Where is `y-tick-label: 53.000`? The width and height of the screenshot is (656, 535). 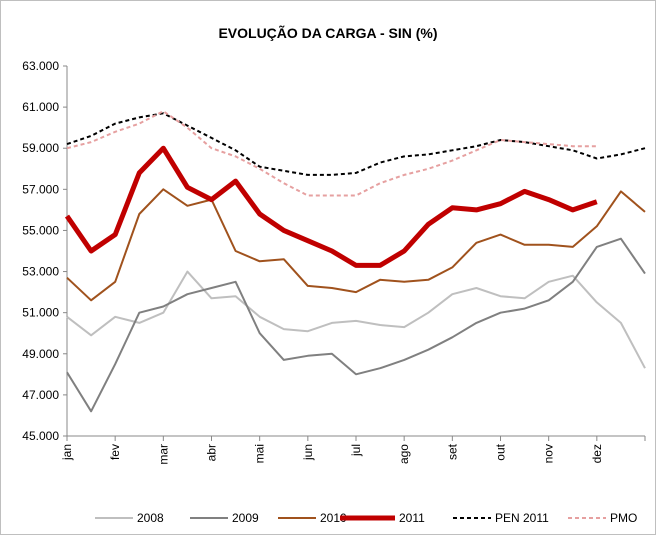 y-tick-label: 53.000 is located at coordinates (40, 272).